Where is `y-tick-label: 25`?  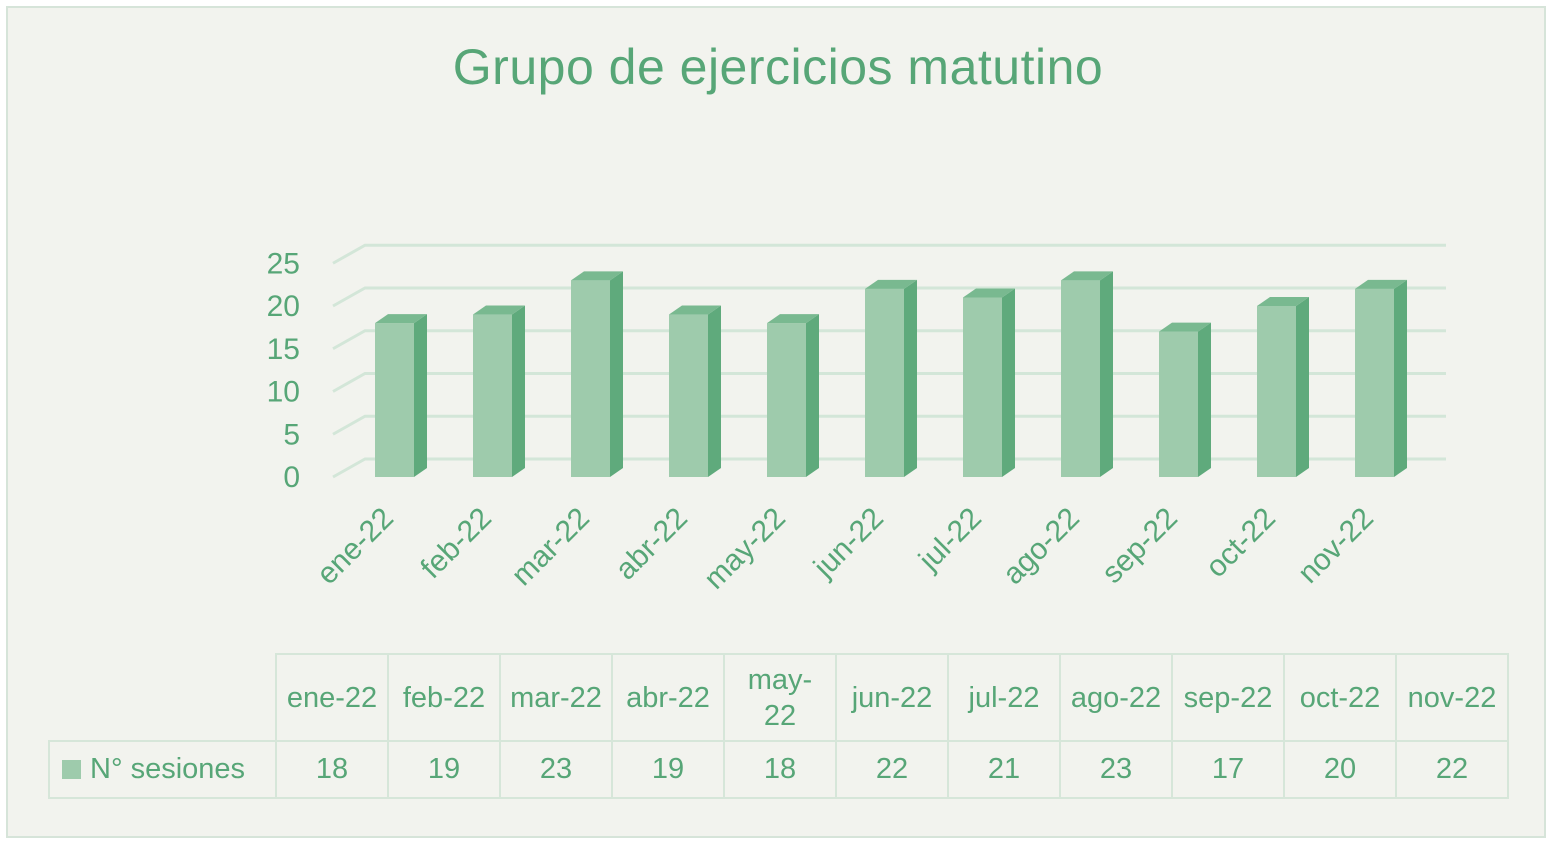 y-tick-label: 25 is located at coordinates (283, 263).